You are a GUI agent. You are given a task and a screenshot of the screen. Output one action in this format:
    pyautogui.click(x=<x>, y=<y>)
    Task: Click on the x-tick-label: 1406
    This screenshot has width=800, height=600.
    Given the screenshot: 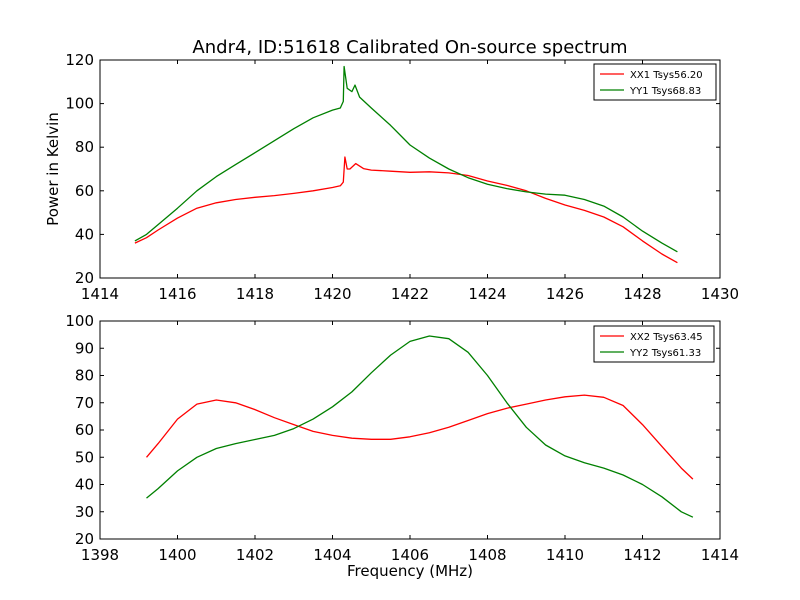 What is the action you would take?
    pyautogui.click(x=410, y=555)
    